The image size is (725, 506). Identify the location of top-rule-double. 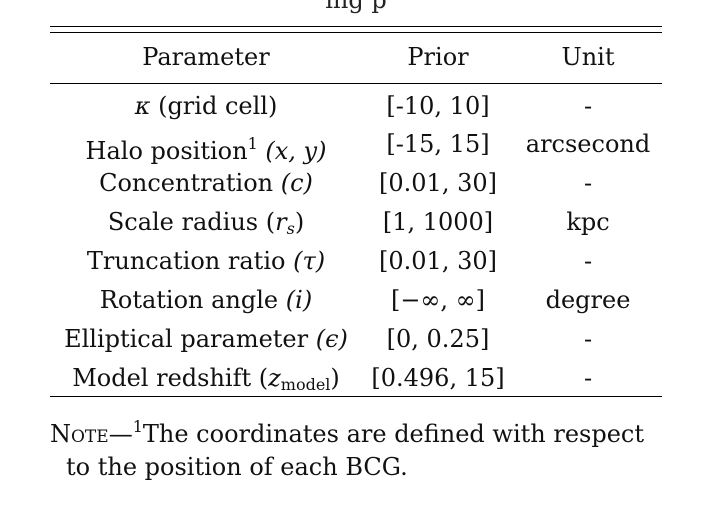
(356, 32).